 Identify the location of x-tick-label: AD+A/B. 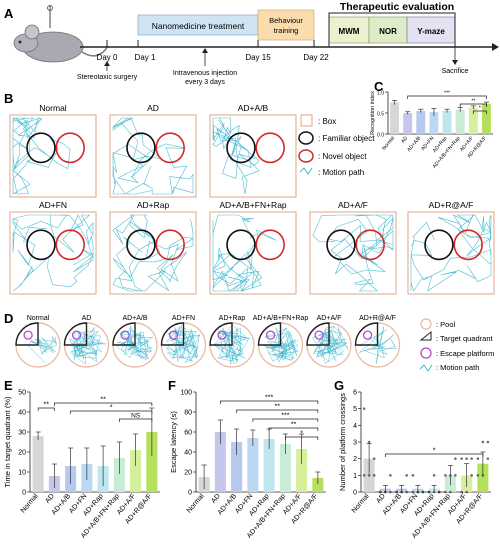
(414, 144).